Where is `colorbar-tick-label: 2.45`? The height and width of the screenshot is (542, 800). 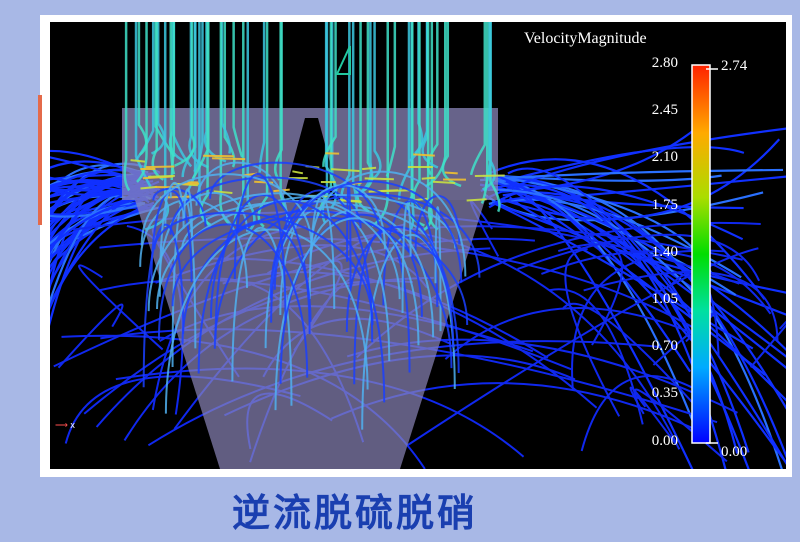 colorbar-tick-label: 2.45 is located at coordinates (664, 110).